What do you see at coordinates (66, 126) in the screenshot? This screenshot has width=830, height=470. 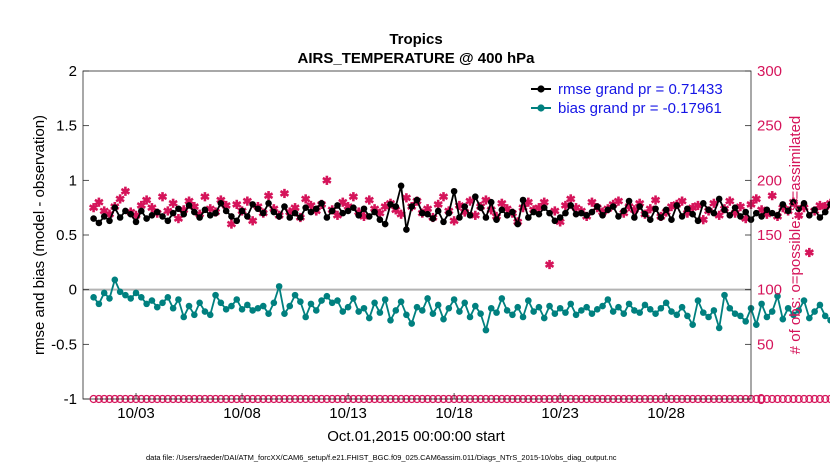 I see `left-tick-label: 1.5` at bounding box center [66, 126].